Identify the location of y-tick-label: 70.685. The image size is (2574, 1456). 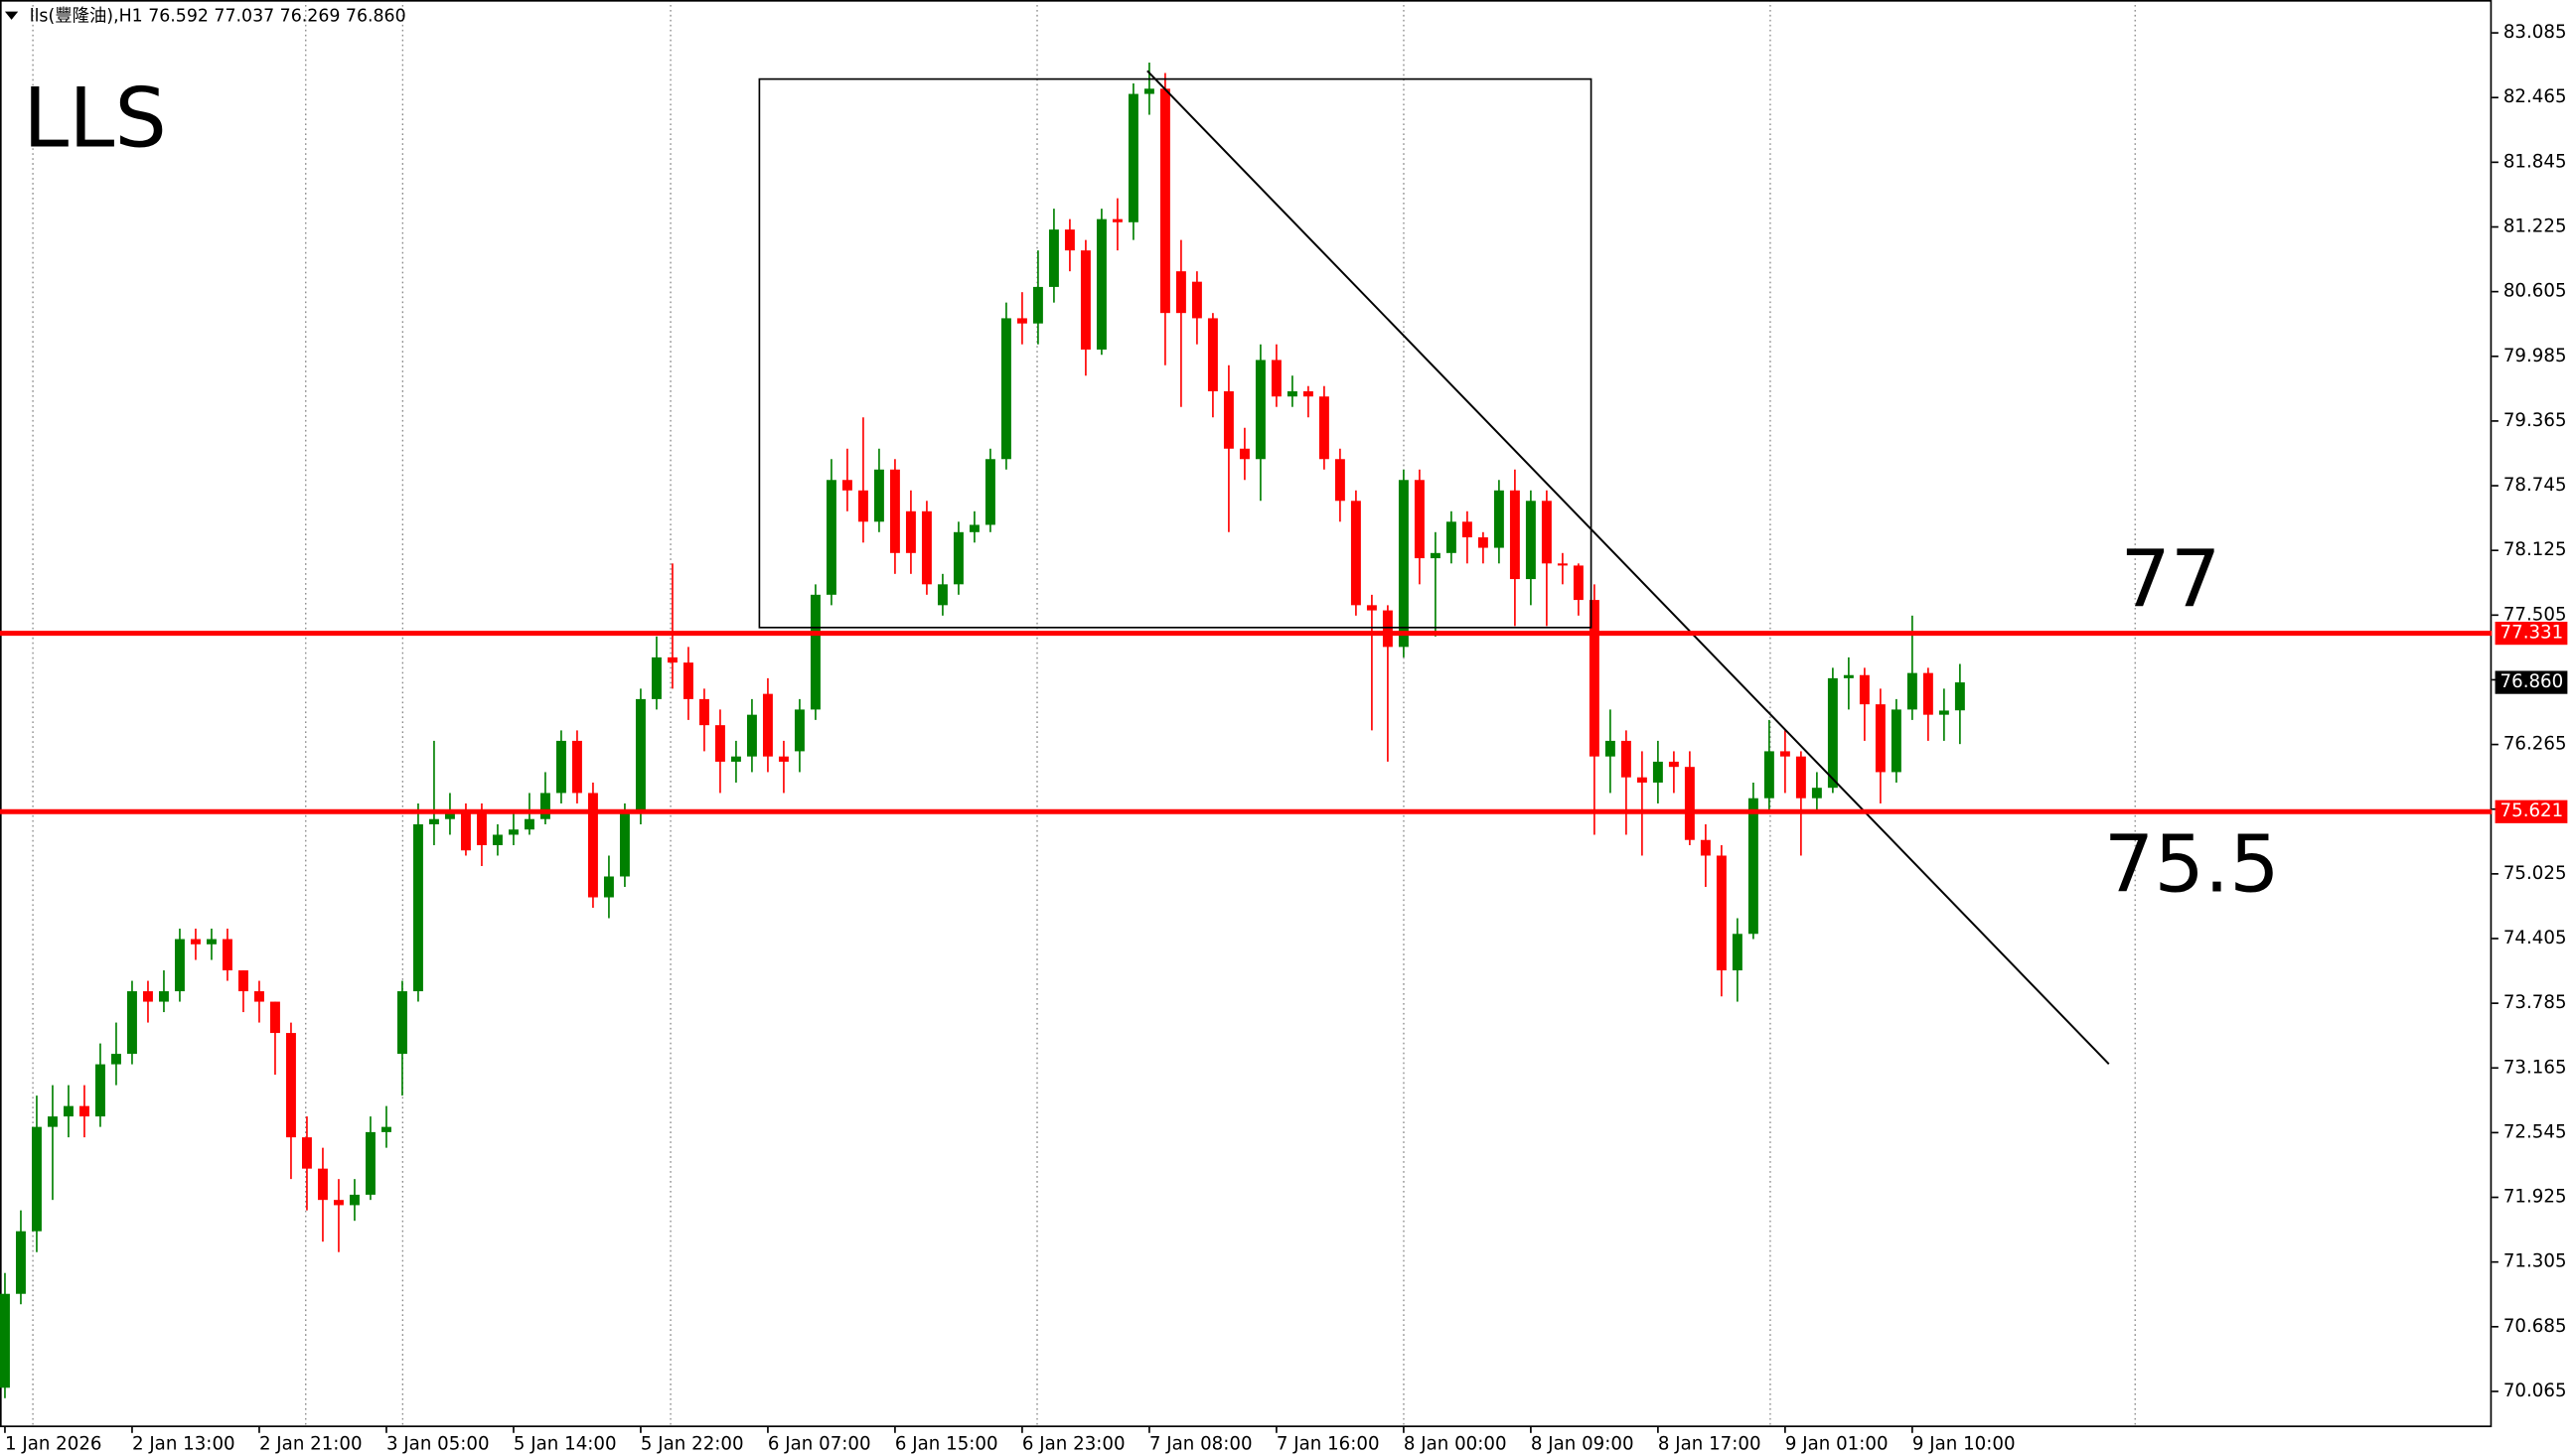
(2535, 1326).